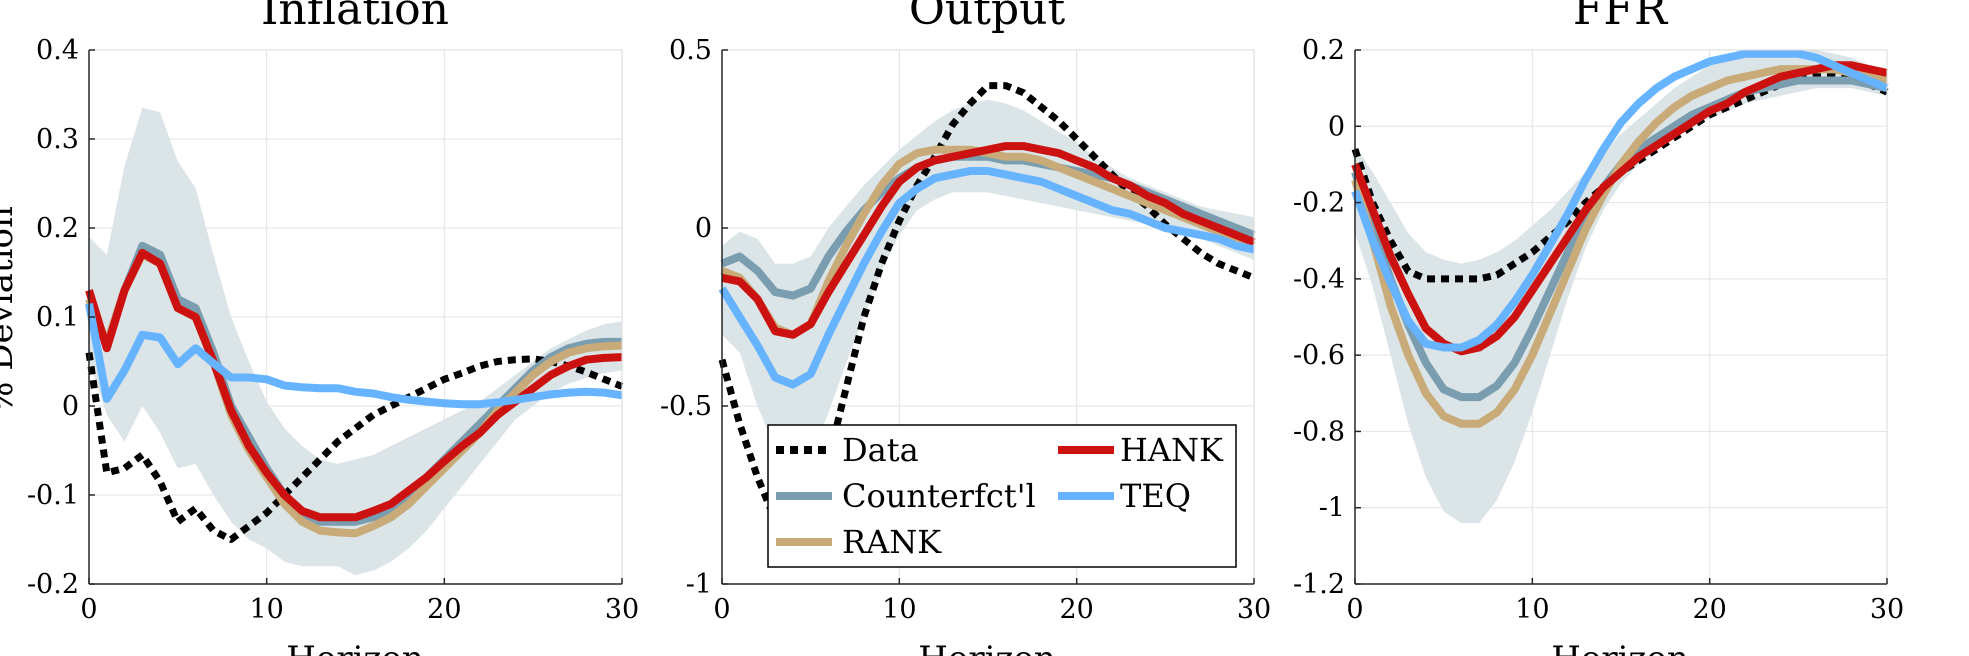 The image size is (1969, 656). Describe the element at coordinates (355, 647) in the screenshot. I see `x-axis-label-inflation: Horizon` at that location.